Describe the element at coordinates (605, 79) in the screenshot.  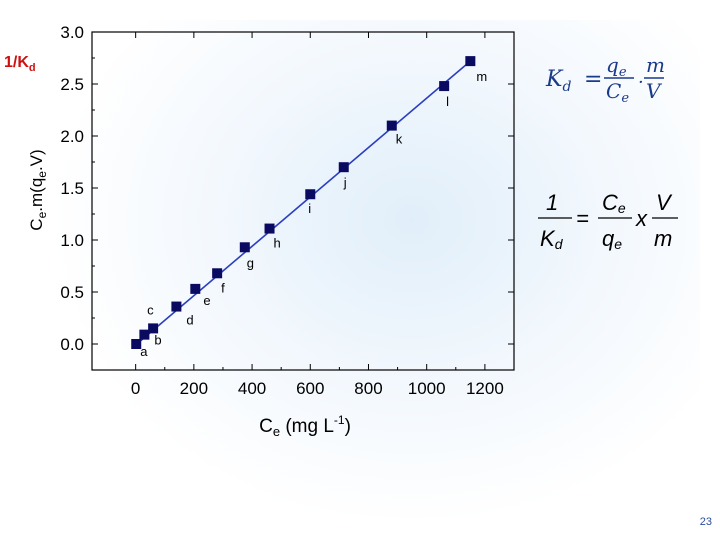
I see `kd-equation: Kd = qe Ce · m V` at that location.